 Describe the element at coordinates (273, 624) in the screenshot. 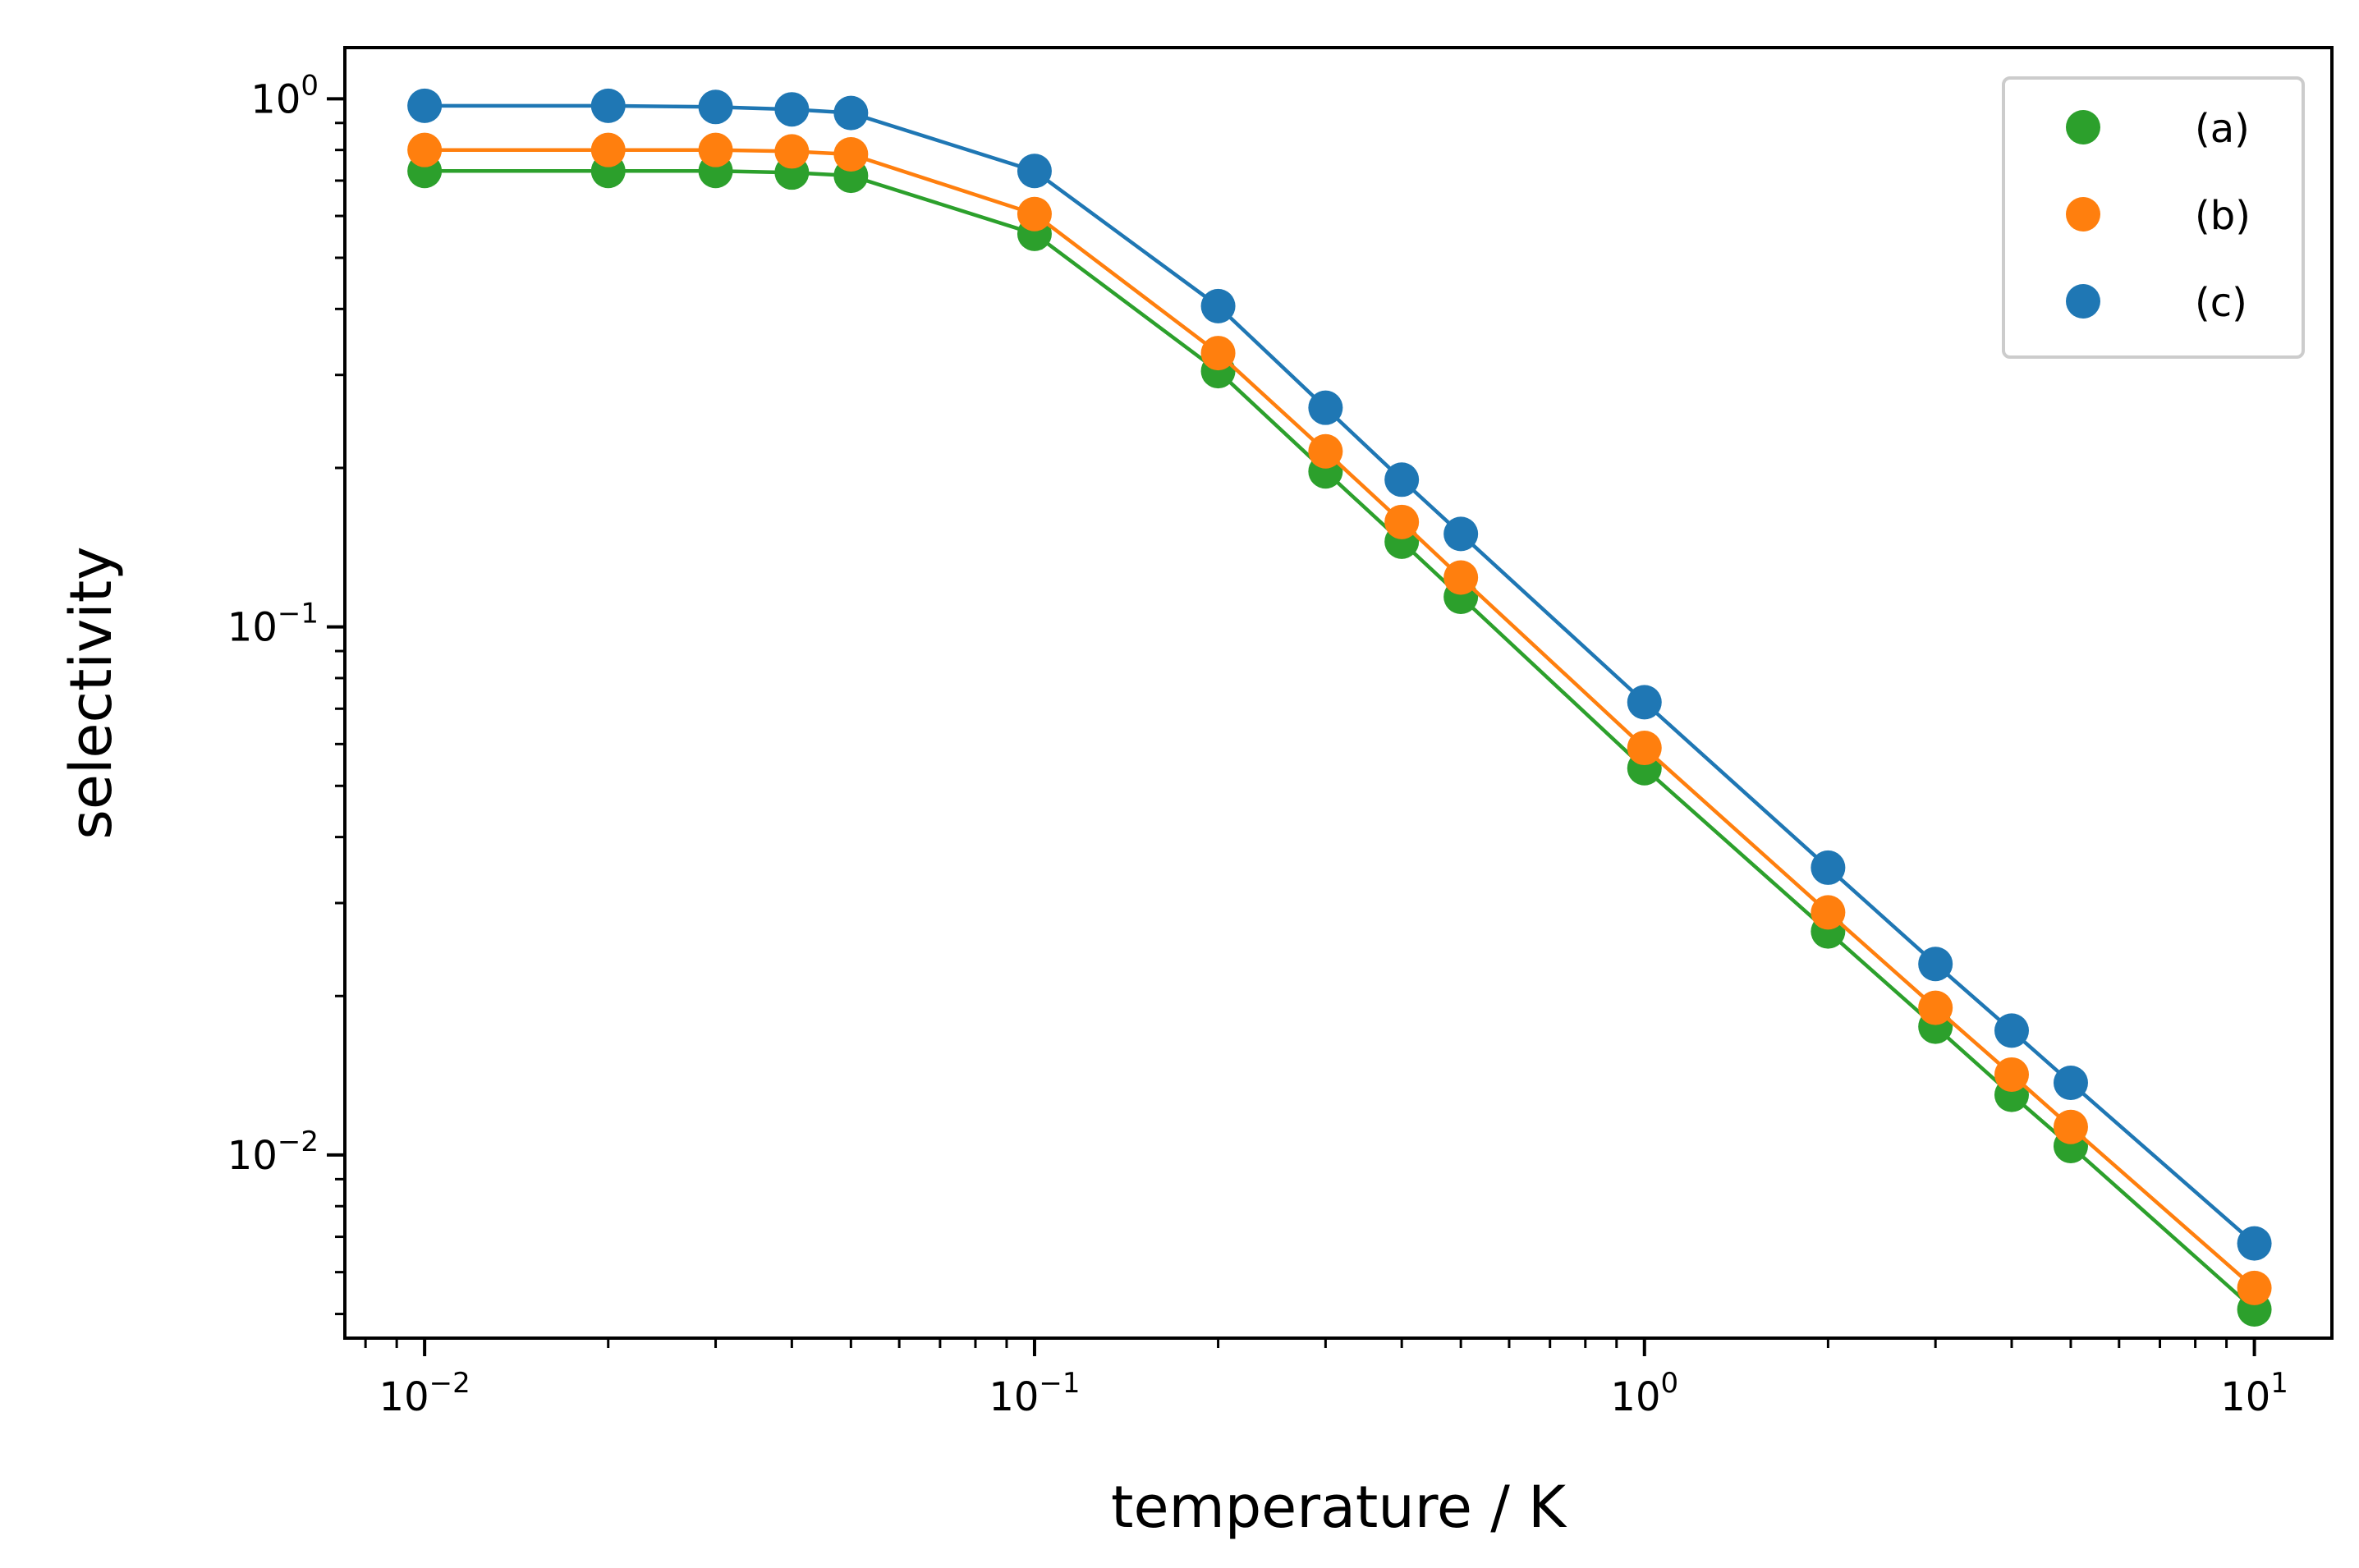

I see `y-tick-label: 10⁻¹` at that location.